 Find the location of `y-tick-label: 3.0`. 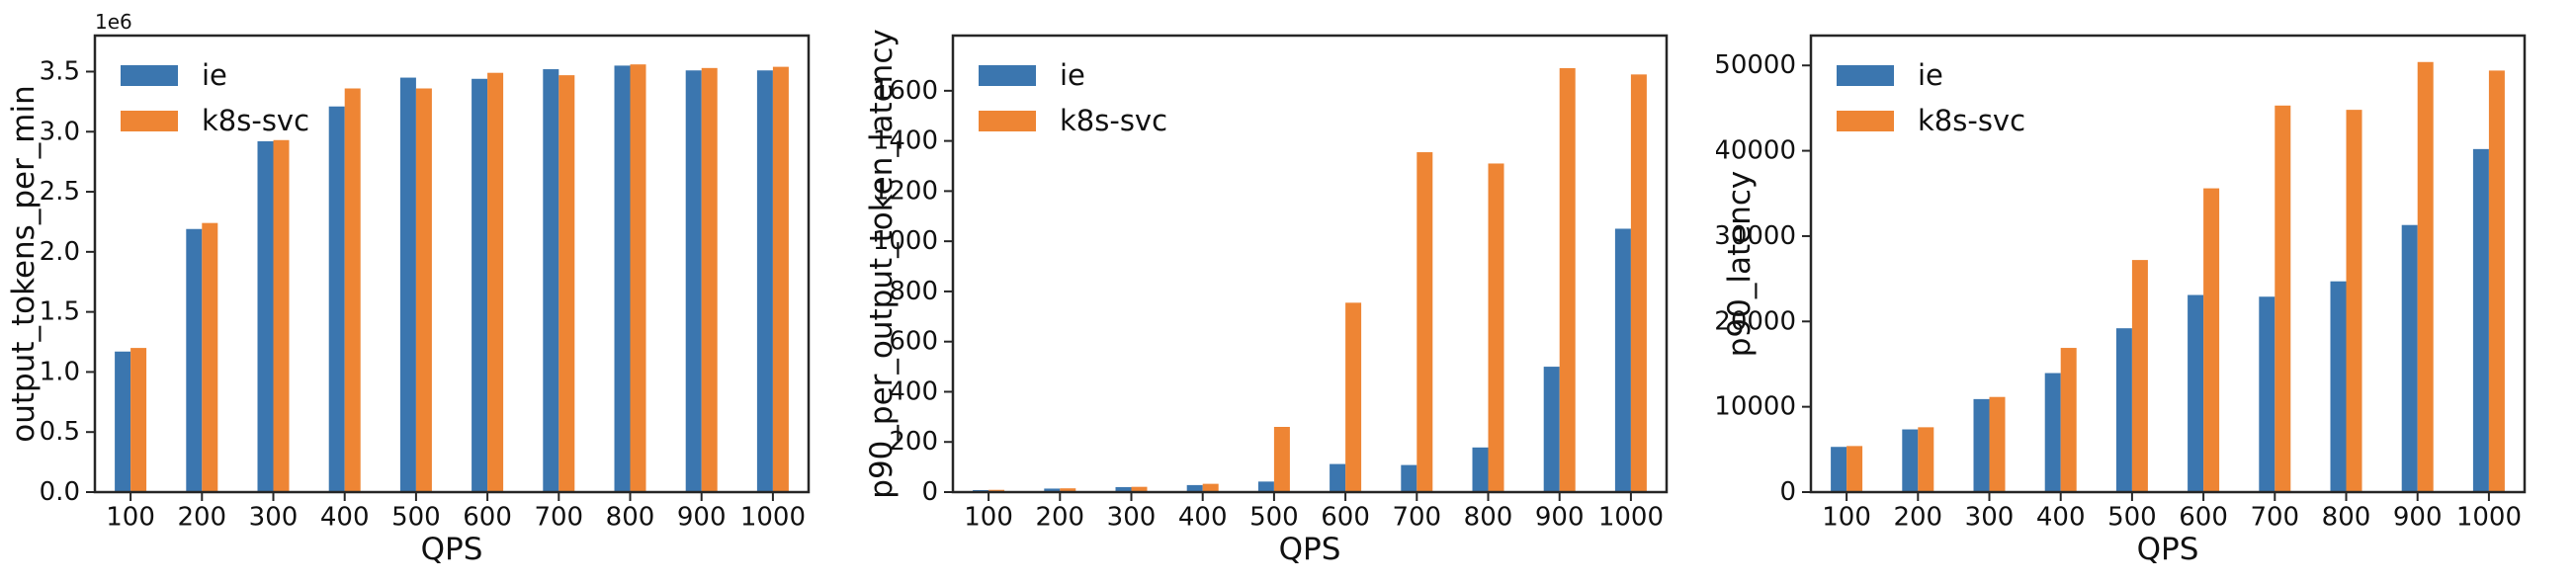

y-tick-label: 3.0 is located at coordinates (60, 131).